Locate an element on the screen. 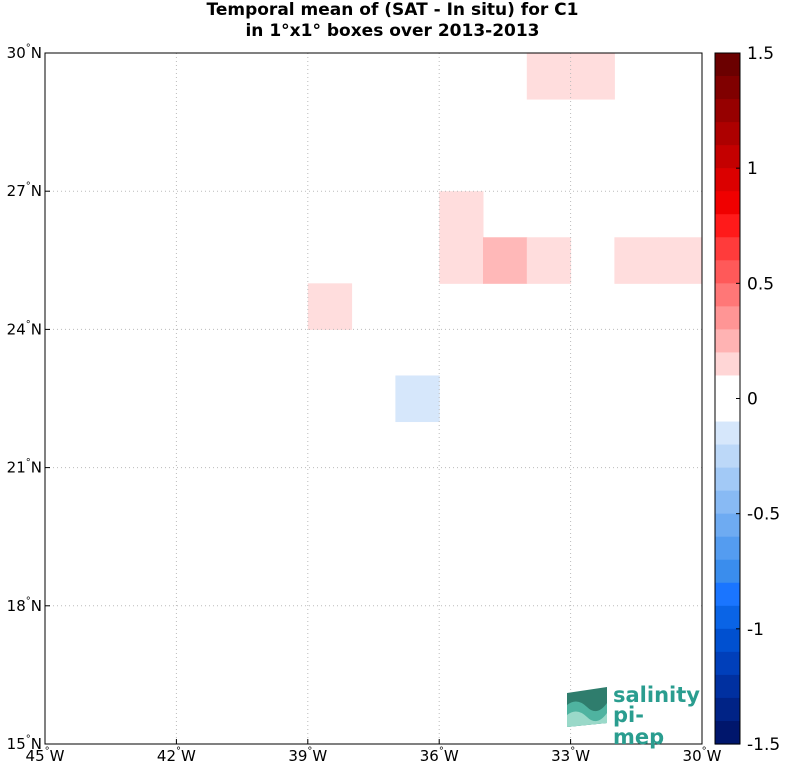  colorbar-tick-label: -1.5 is located at coordinates (763, 745).